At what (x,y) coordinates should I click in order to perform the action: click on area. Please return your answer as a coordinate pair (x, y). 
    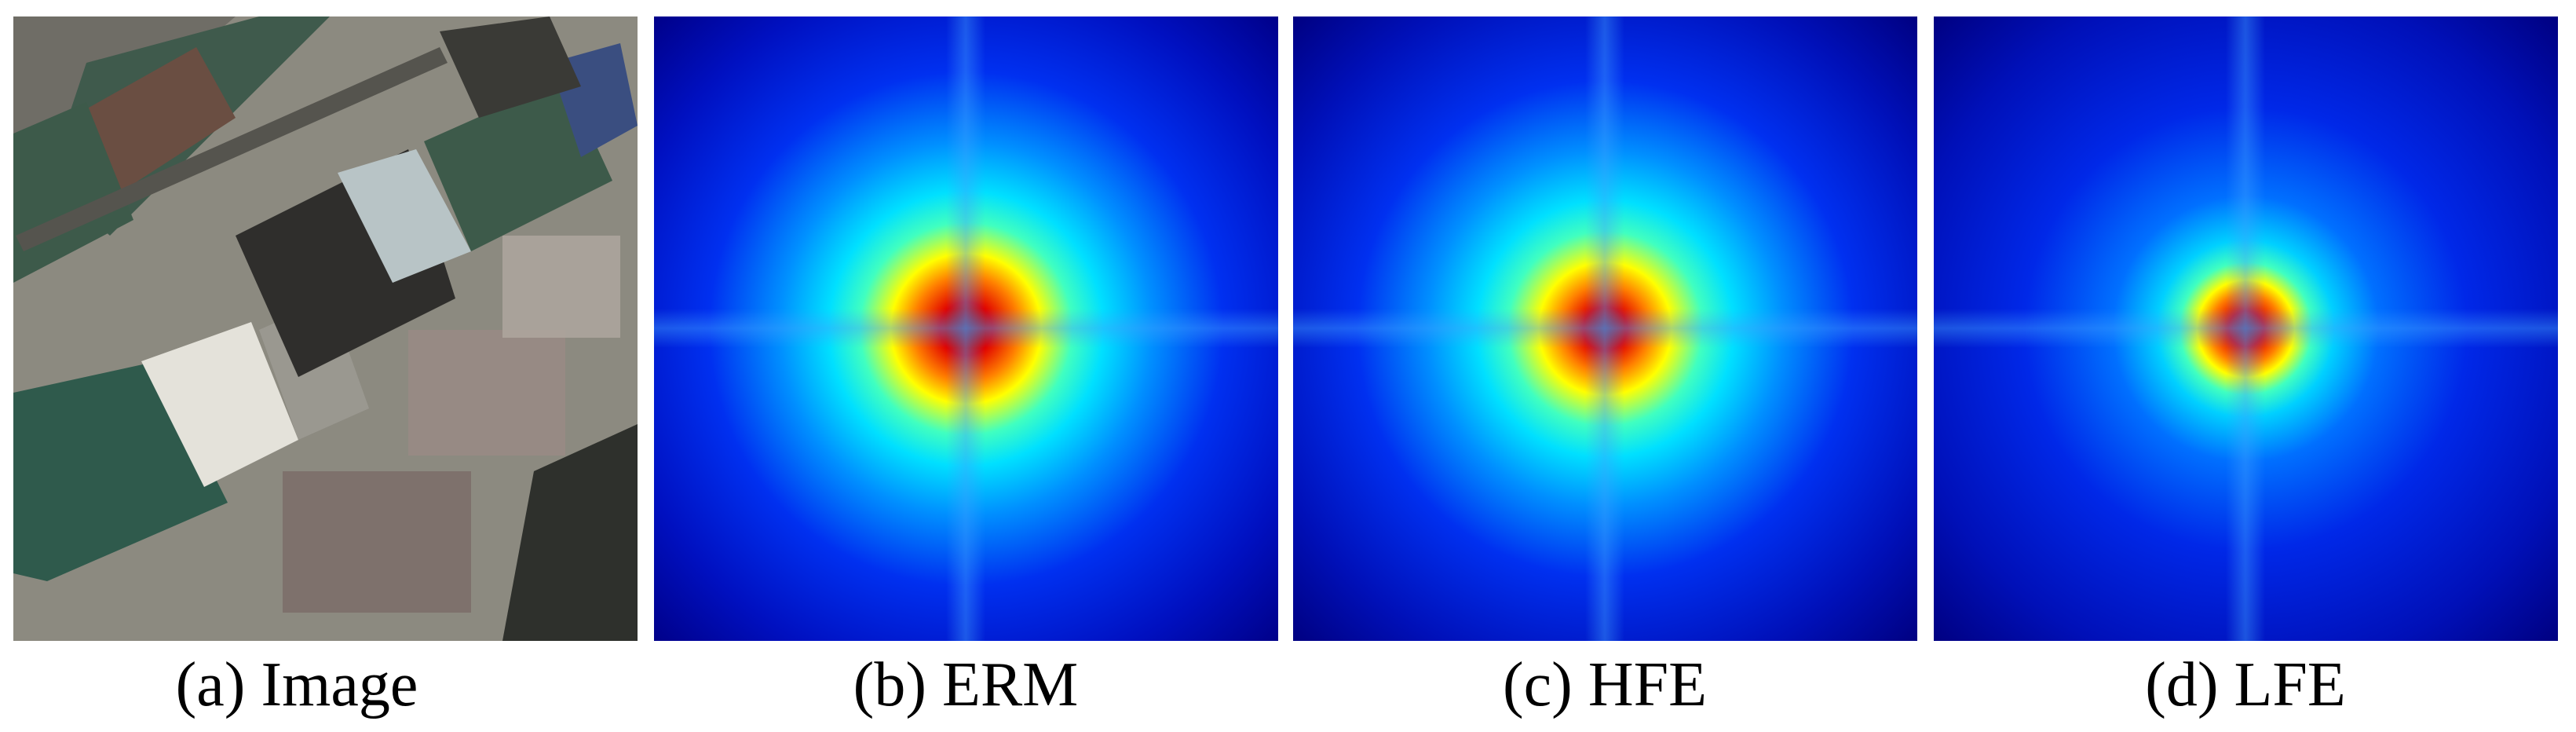
    Looking at the image, I should click on (511, 67).